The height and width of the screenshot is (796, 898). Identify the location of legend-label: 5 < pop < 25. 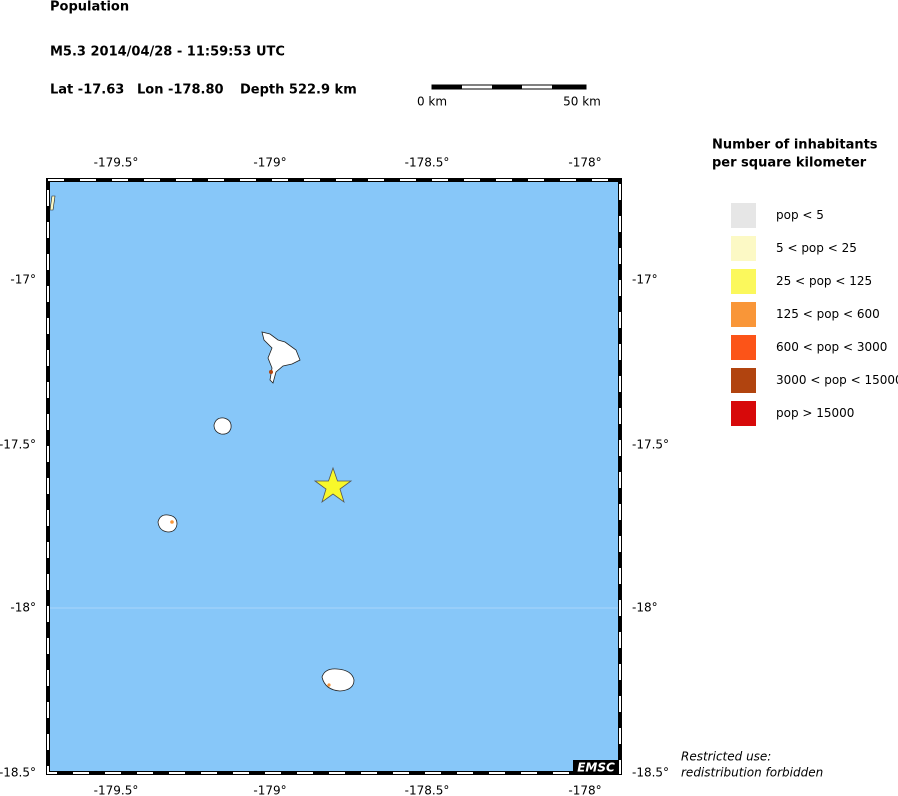
(816, 248).